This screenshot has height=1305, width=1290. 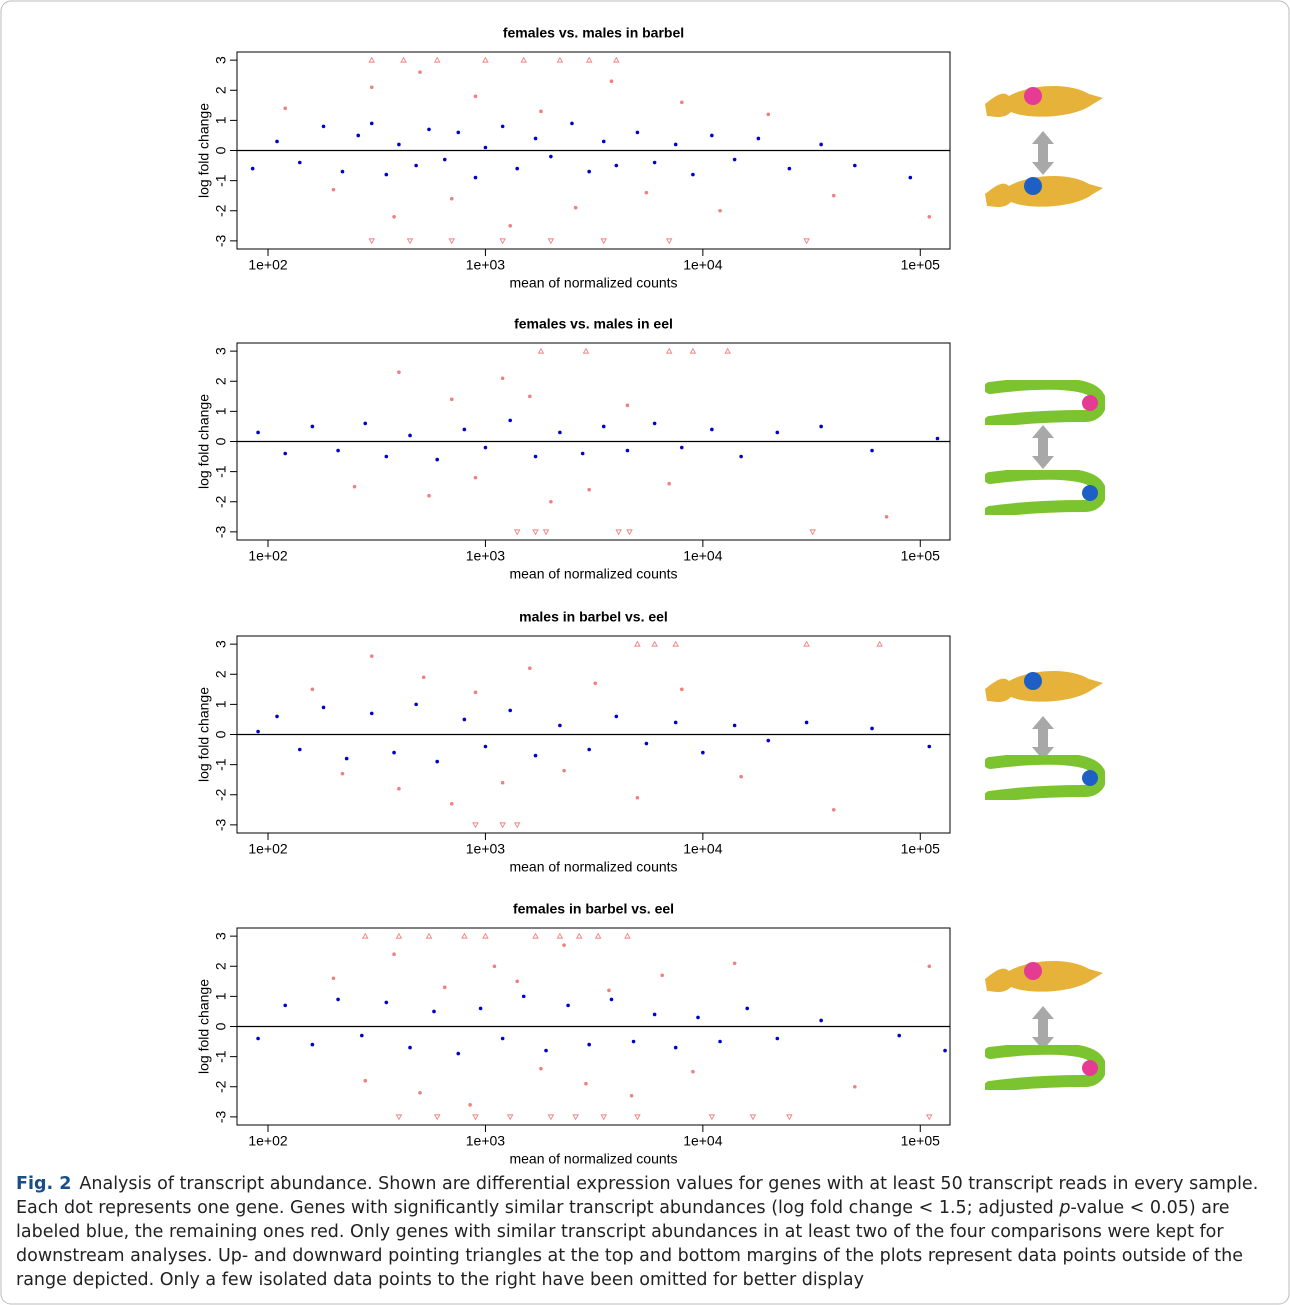 I want to click on icons, so click(x=1044, y=586).